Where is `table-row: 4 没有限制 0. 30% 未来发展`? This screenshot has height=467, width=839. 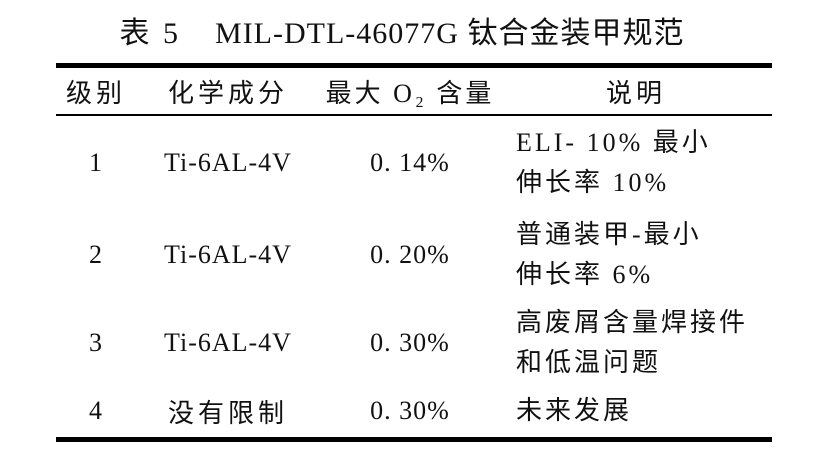
table-row: 4 没有限制 0. 30% 未来发展 is located at coordinates (414, 412).